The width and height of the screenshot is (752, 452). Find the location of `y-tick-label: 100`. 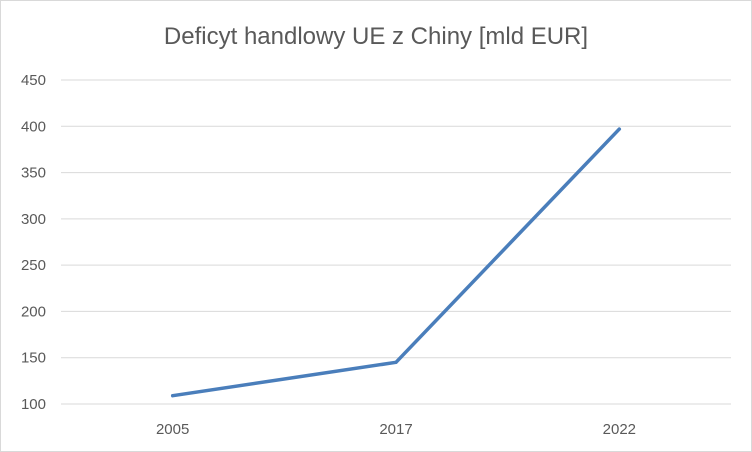

y-tick-label: 100 is located at coordinates (33, 404).